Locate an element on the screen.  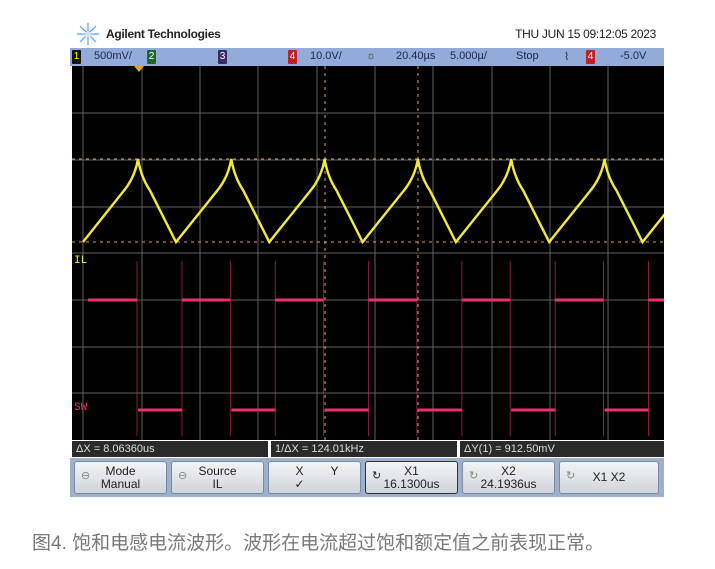
x1x2-label: X1 X2 is located at coordinates (609, 477).